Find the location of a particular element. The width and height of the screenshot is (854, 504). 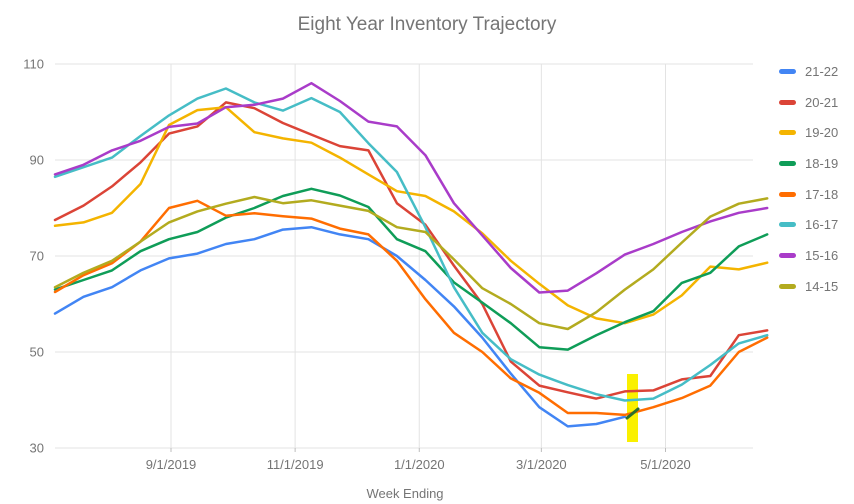

legend-item-19-20: 19-20 is located at coordinates (816, 132).